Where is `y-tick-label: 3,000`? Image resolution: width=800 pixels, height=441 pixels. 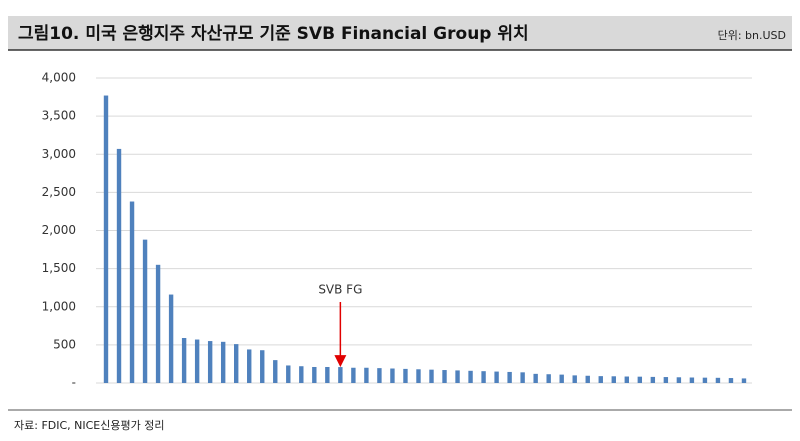
y-tick-label: 3,000 is located at coordinates (59, 154).